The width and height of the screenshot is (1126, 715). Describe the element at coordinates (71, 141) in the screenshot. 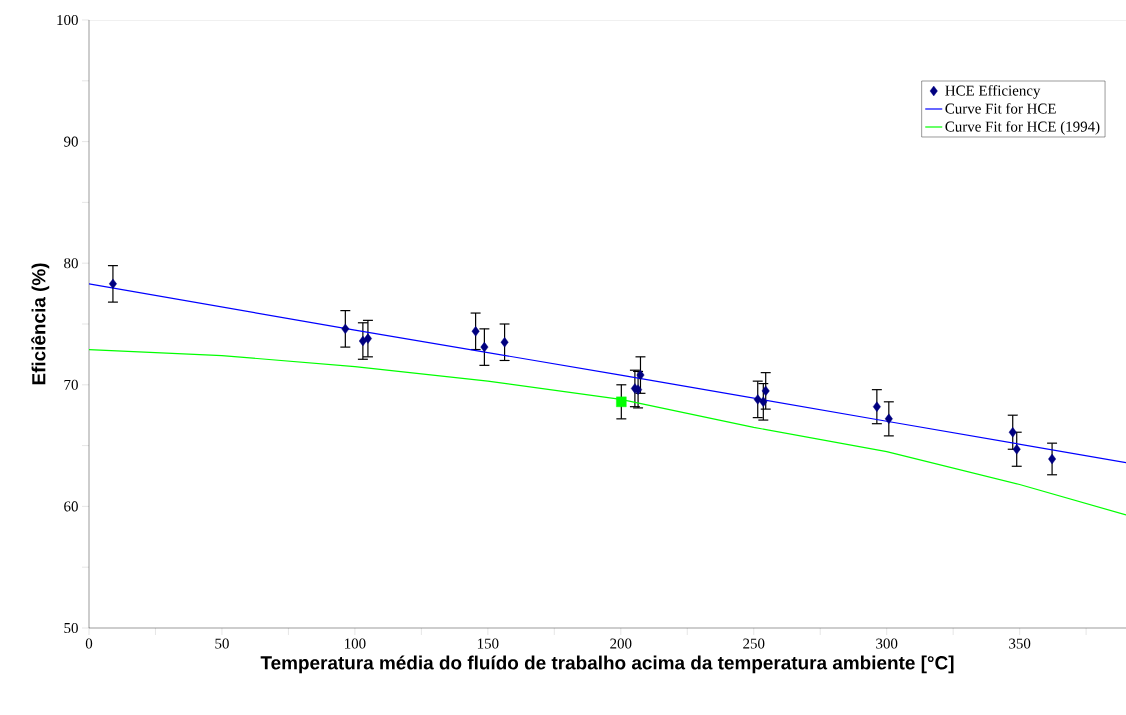

I see `y-tick-label: 90` at that location.